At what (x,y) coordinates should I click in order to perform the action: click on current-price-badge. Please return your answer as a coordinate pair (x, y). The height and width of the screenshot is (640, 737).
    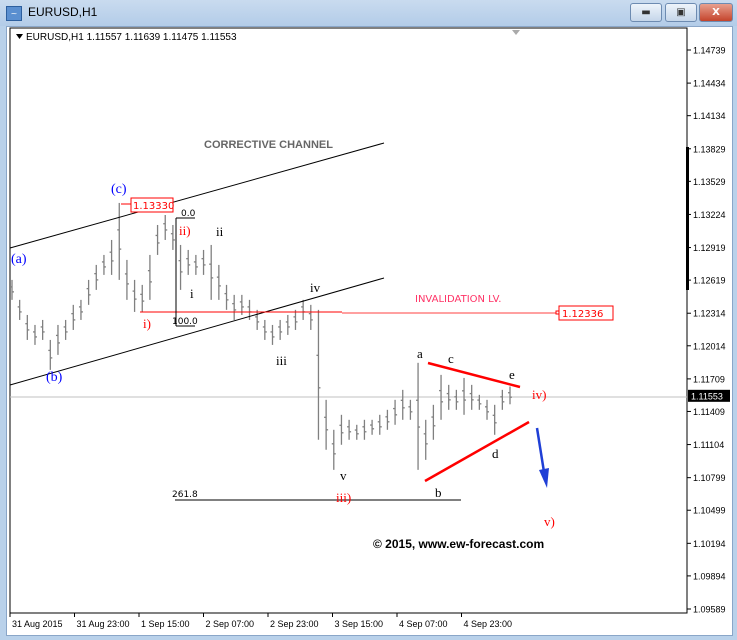
    Looking at the image, I should click on (709, 395).